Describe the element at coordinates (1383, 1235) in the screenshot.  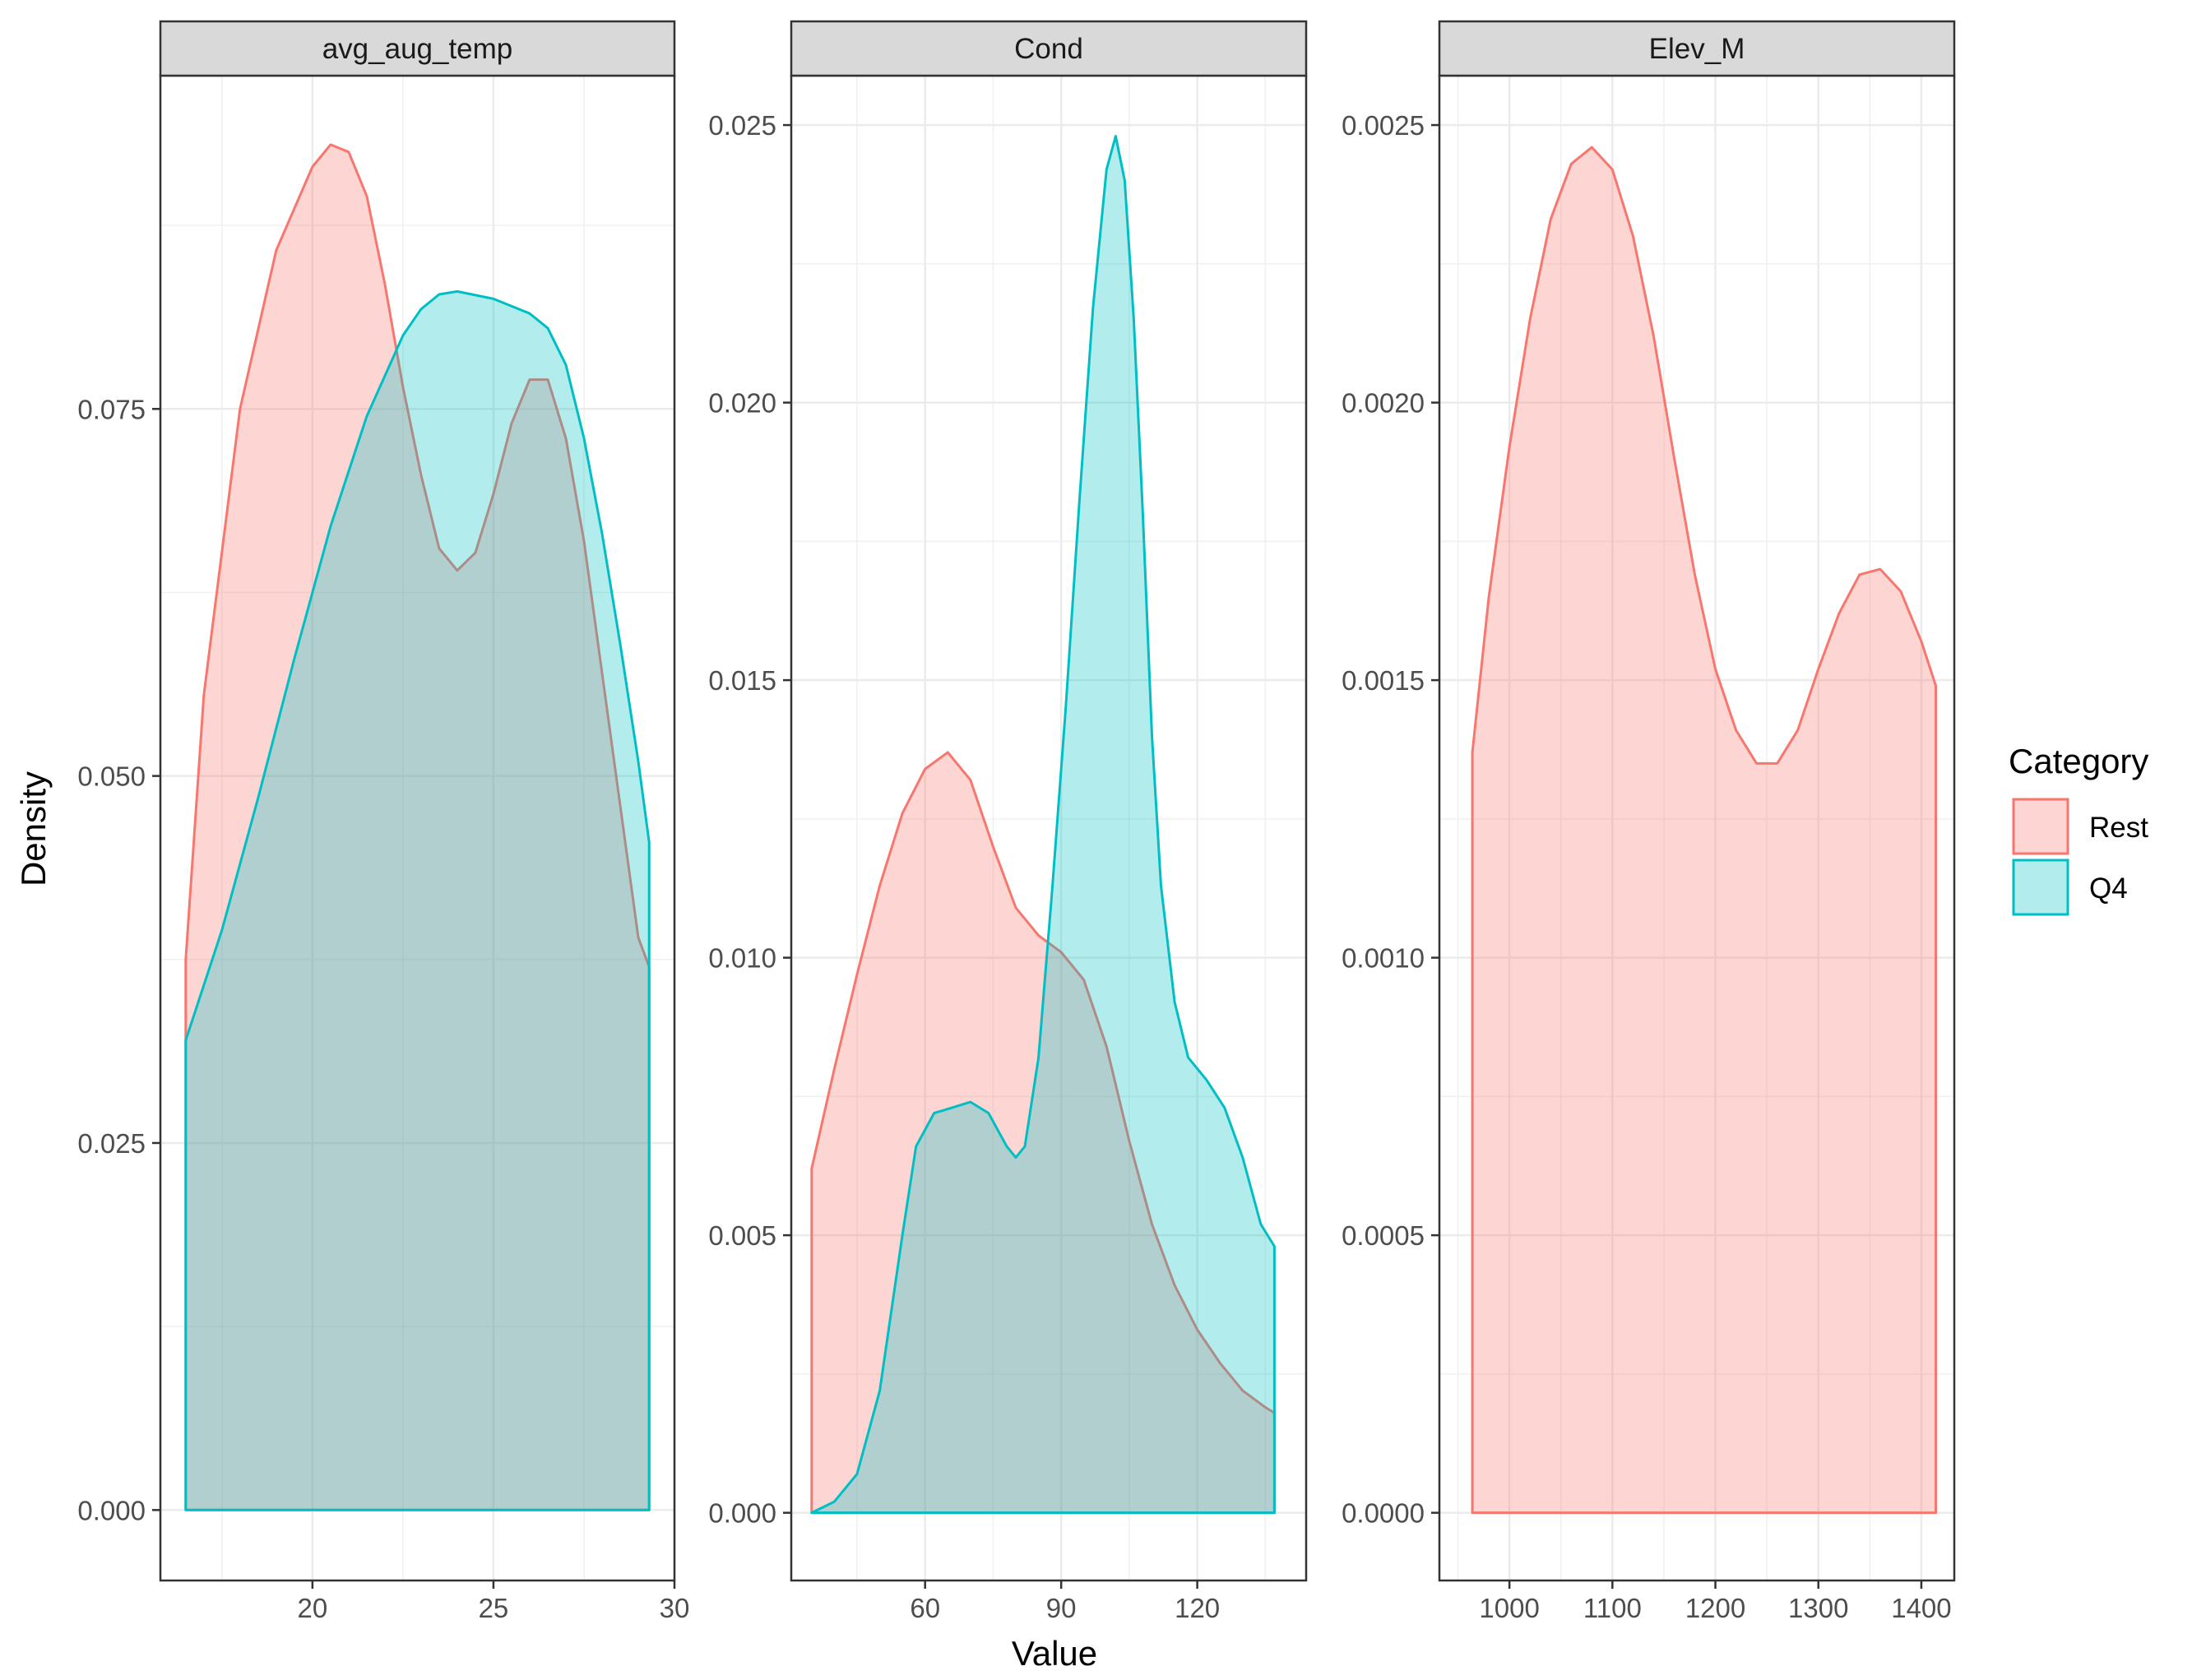
I see `y-tick-label: 0.0005` at that location.